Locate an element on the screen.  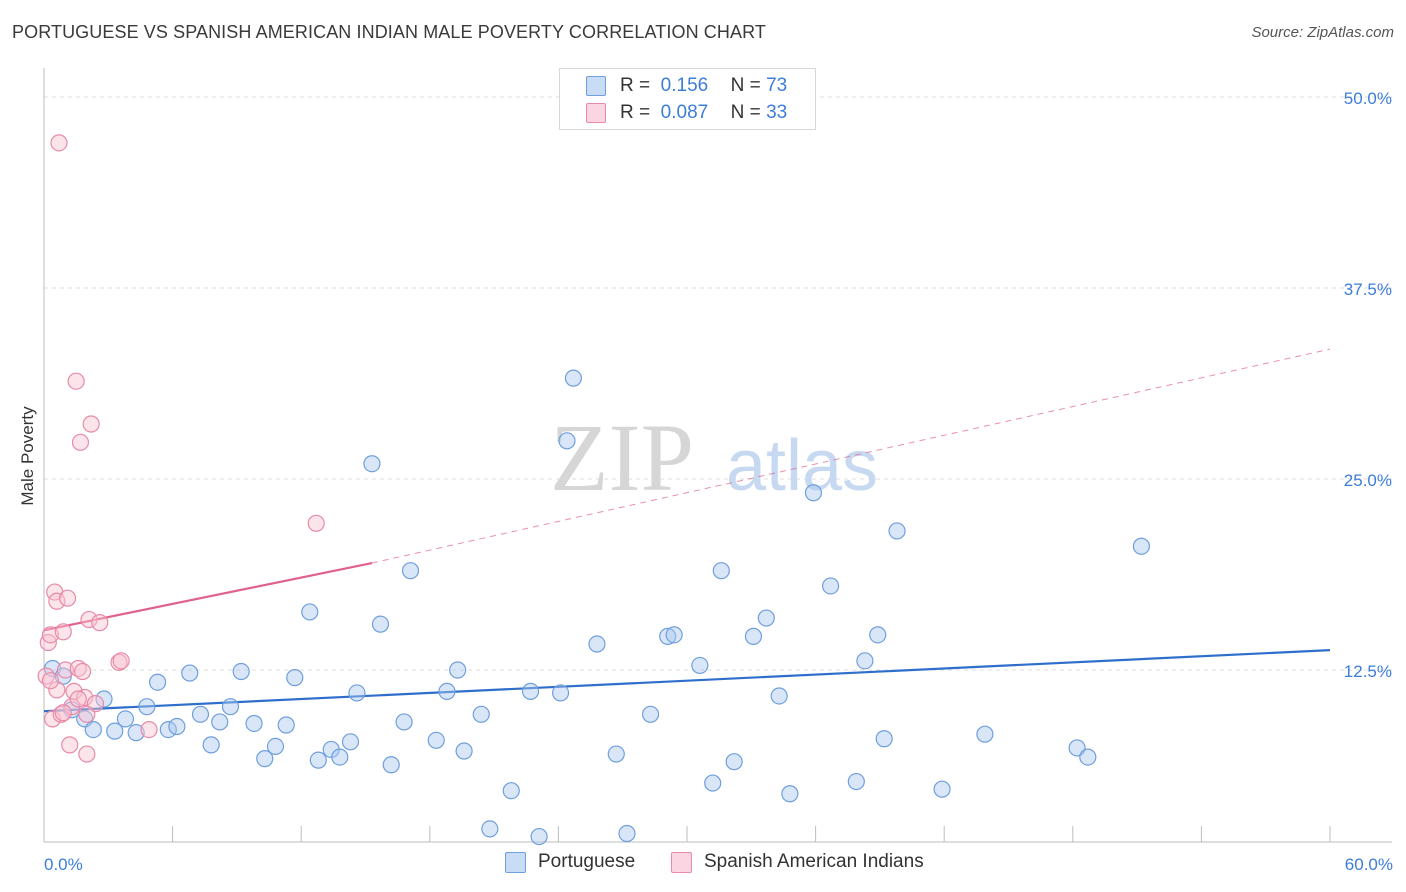
legend-r-value: 0.156 is located at coordinates (684, 85).